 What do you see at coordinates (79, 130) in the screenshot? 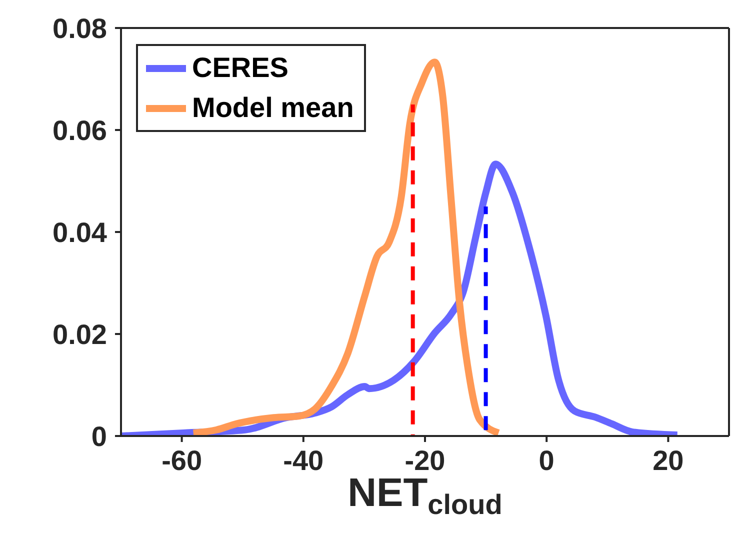
I see `y-tick-label: 0.06` at bounding box center [79, 130].